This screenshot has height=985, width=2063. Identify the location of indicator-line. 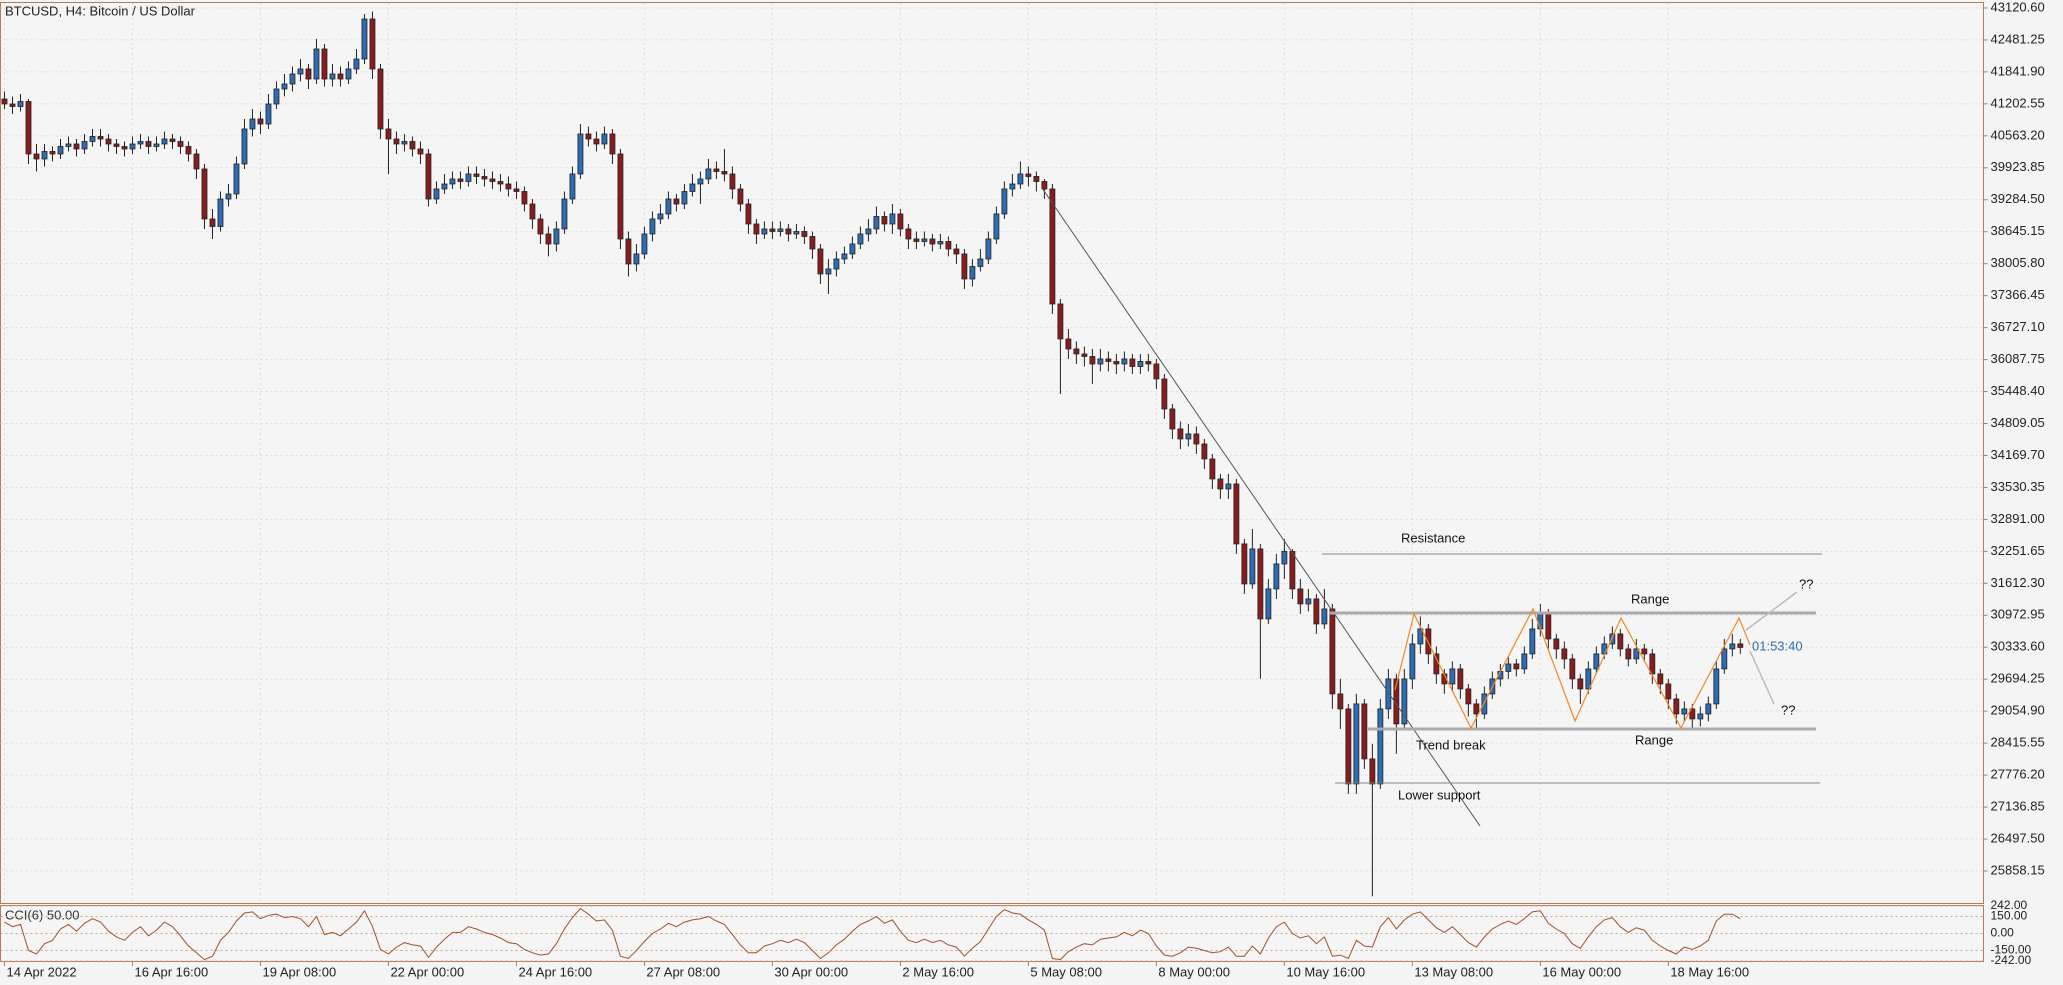
(872, 934).